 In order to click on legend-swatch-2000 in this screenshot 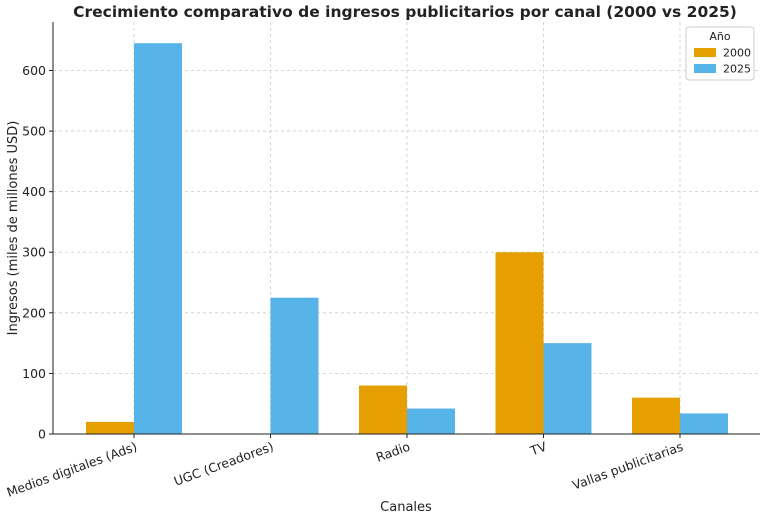, I will do `click(705, 52)`.